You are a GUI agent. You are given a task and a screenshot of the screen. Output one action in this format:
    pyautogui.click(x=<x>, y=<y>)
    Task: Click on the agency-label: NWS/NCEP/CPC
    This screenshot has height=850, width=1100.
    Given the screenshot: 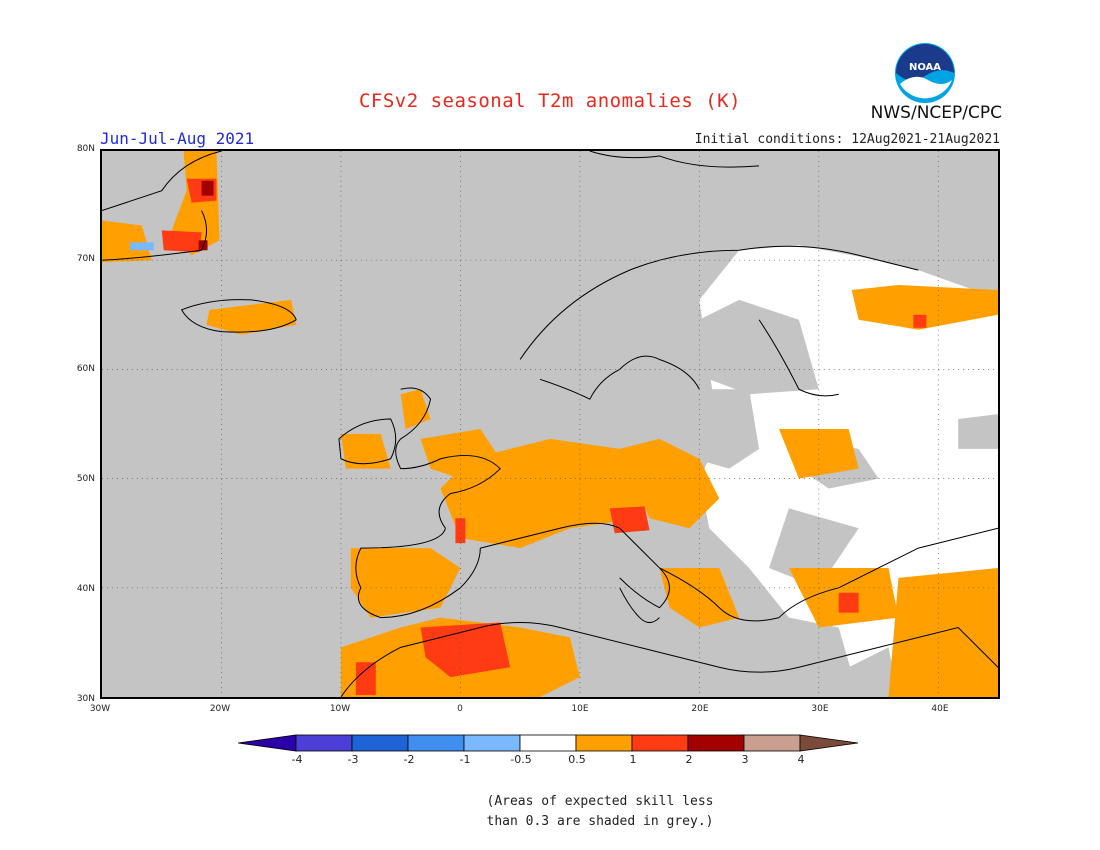 What is the action you would take?
    pyautogui.click(x=936, y=113)
    